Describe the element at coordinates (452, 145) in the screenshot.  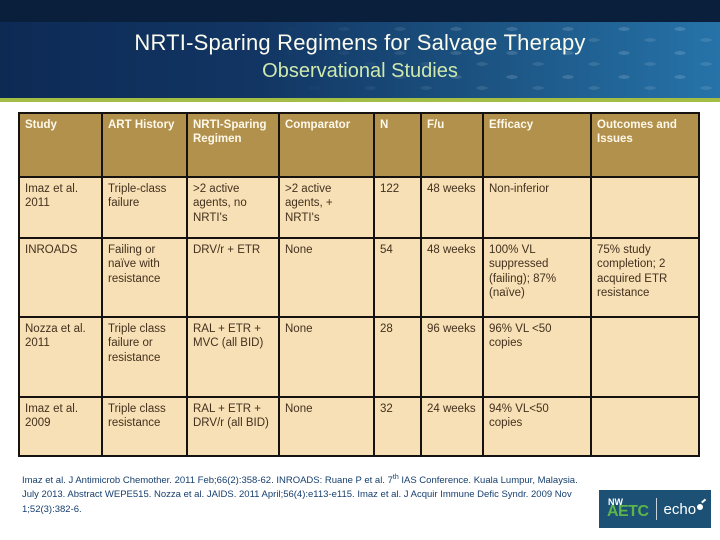
I see `col-header-fu: F/u` at that location.